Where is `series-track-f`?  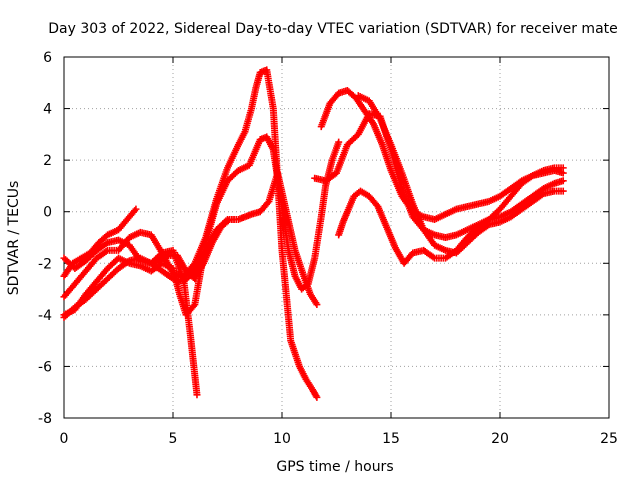
series-track-f is located at coordinates (234, 239).